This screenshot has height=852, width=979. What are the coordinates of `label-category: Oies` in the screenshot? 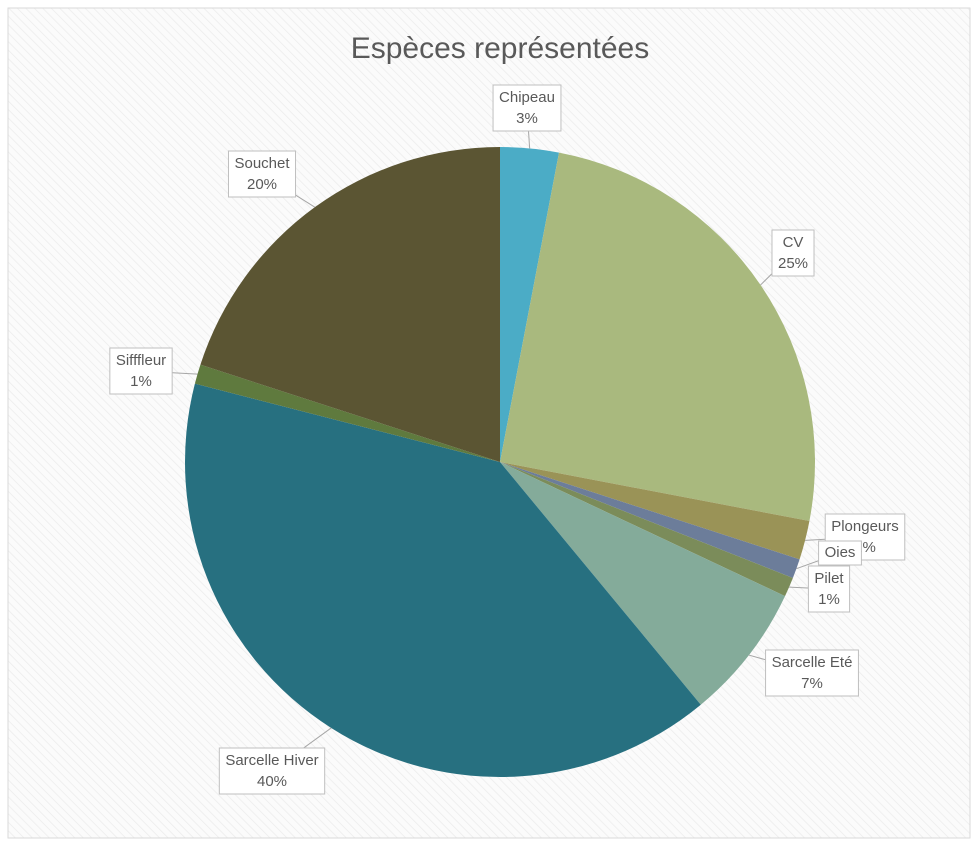 It's located at (840, 552).